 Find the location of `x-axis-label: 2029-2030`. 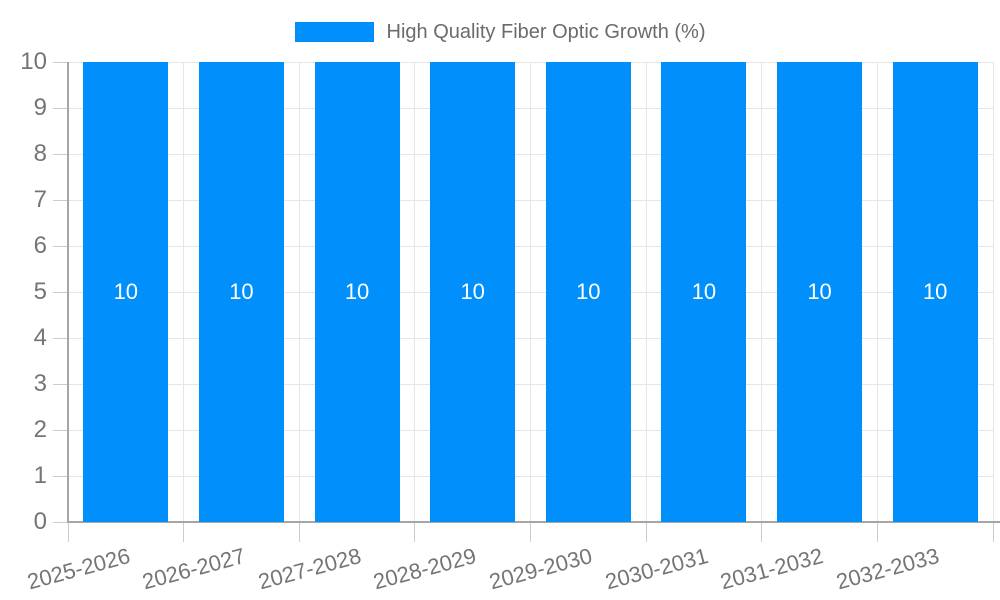

x-axis-label: 2029-2030 is located at coordinates (540, 569).